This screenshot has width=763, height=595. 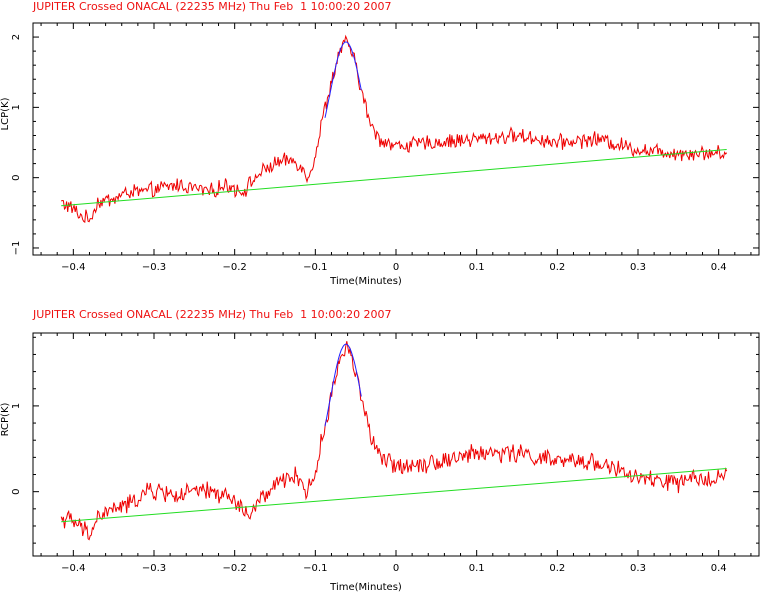 What do you see at coordinates (16, 248) in the screenshot?
I see `lcp-y-tick-label: −1` at bounding box center [16, 248].